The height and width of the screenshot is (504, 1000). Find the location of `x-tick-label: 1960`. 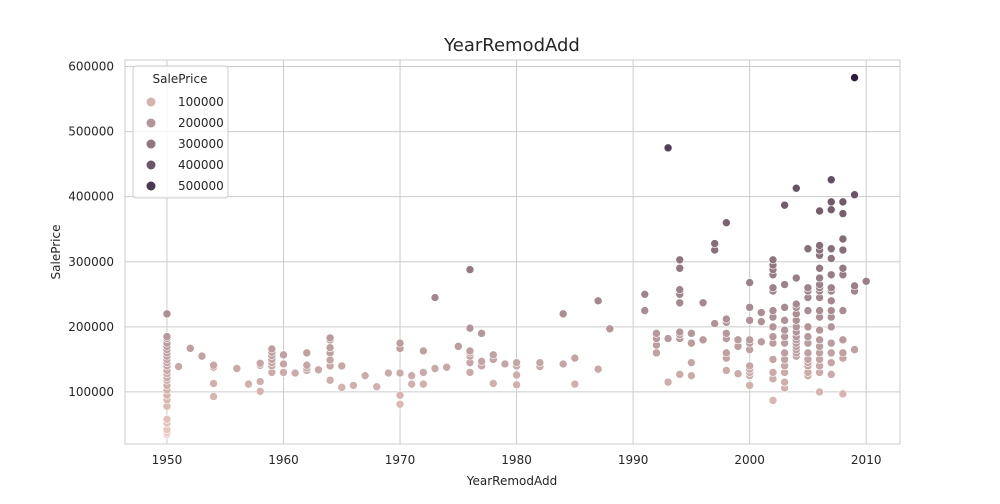

x-tick-label: 1960 is located at coordinates (283, 460).